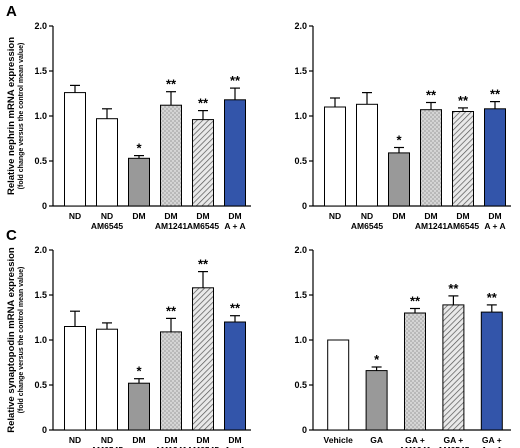 Image resolution: width=520 pixels, height=448 pixels. What do you see at coordinates (11, 116) in the screenshot?
I see `y-axis-label: Relative nephrin mRNA expression` at bounding box center [11, 116].